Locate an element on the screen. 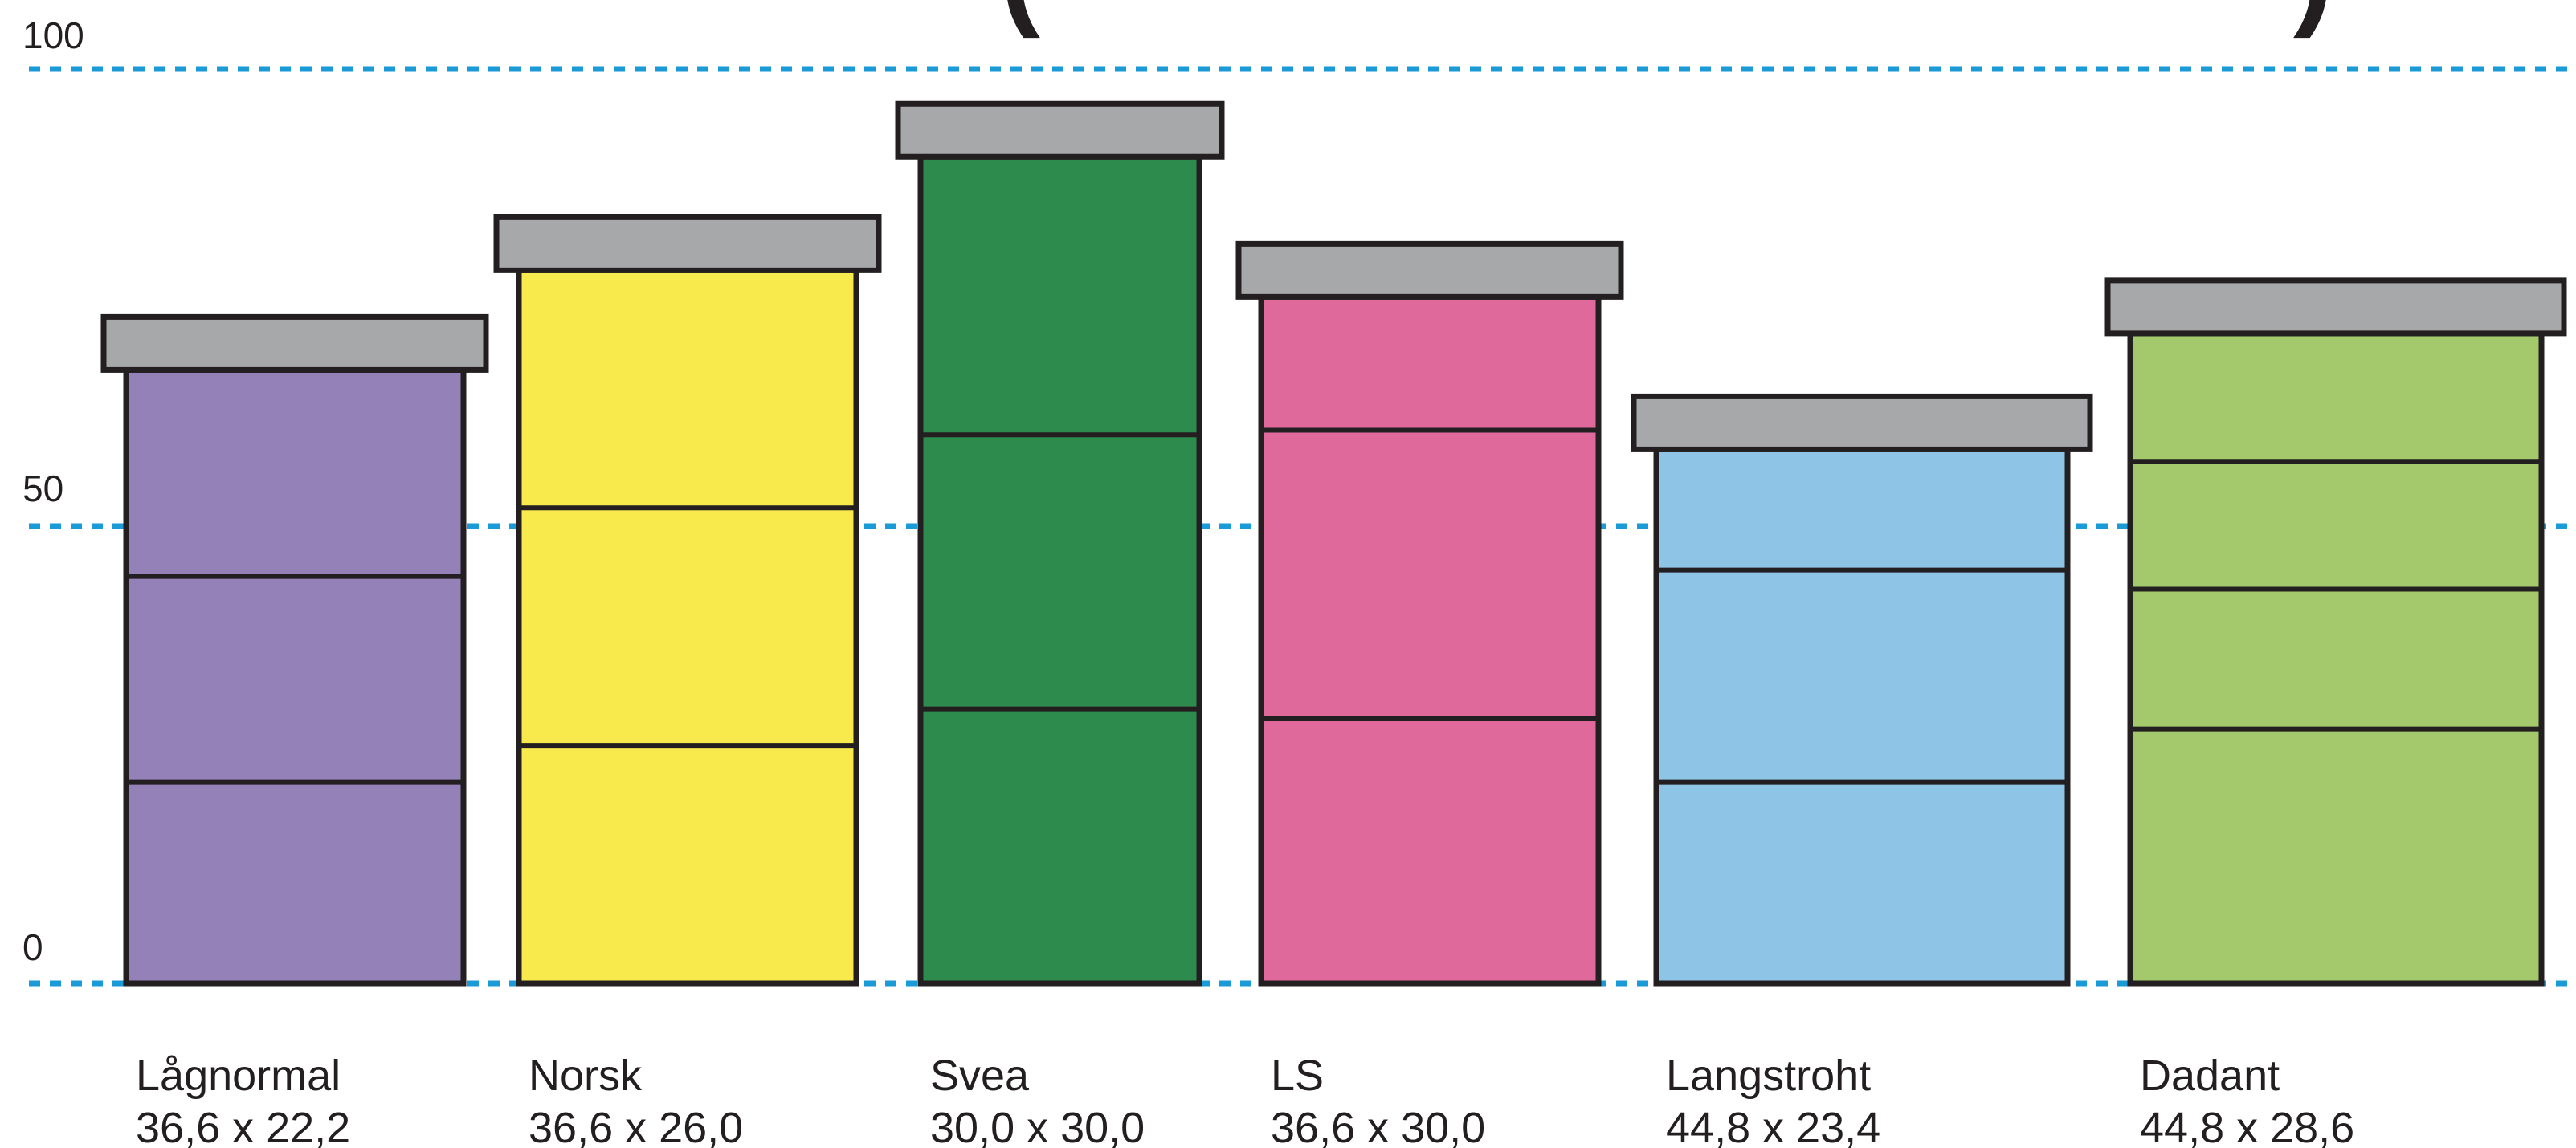  hive-dims-svea: 30,0 x 30,0 is located at coordinates (1037, 1126).